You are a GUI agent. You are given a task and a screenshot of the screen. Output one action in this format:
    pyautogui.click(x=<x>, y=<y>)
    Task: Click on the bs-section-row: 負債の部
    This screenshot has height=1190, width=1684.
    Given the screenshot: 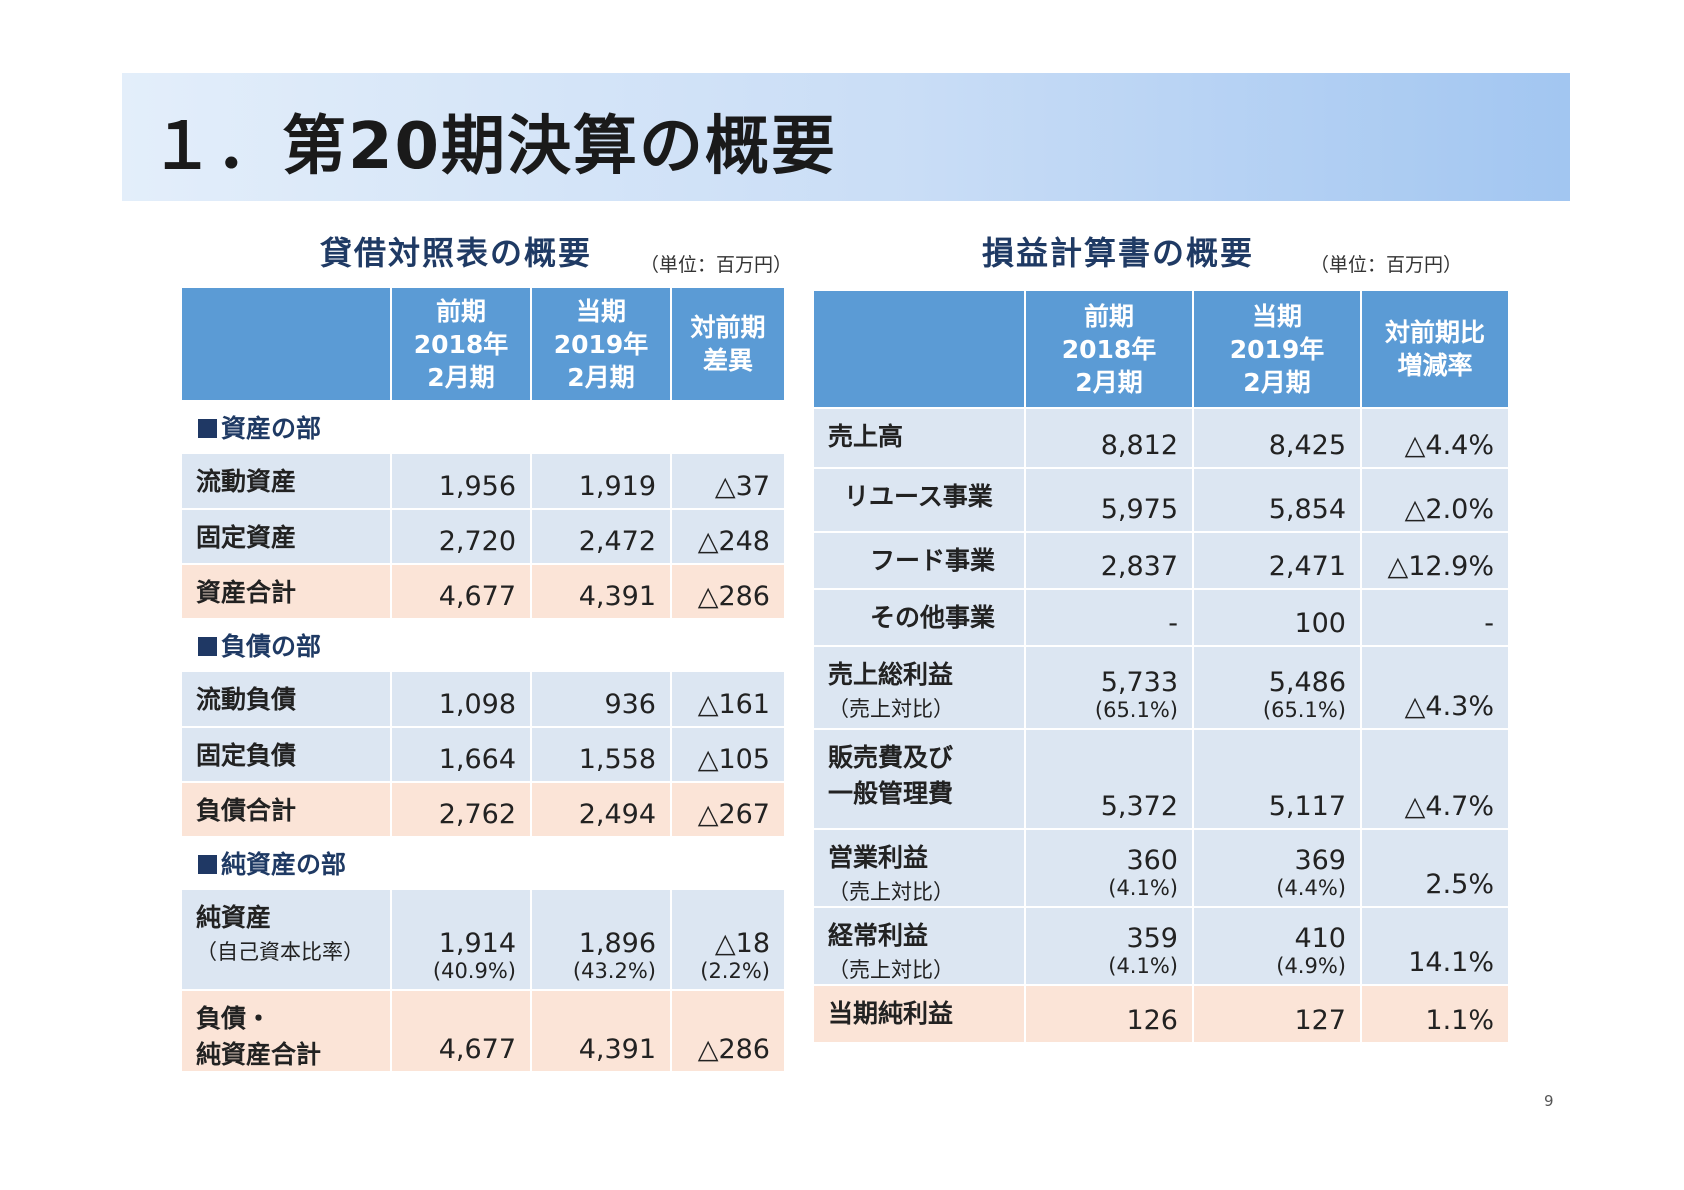 What is the action you would take?
    pyautogui.click(x=483, y=645)
    